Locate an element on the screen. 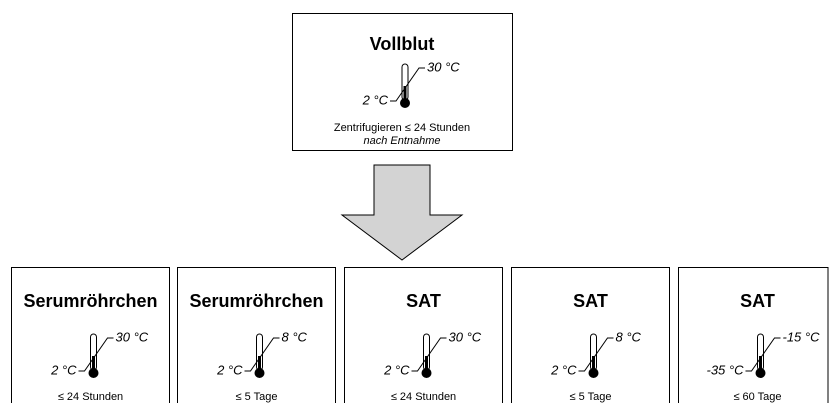 This screenshot has height=403, width=829. max-temp: -15 °C is located at coordinates (802, 336).